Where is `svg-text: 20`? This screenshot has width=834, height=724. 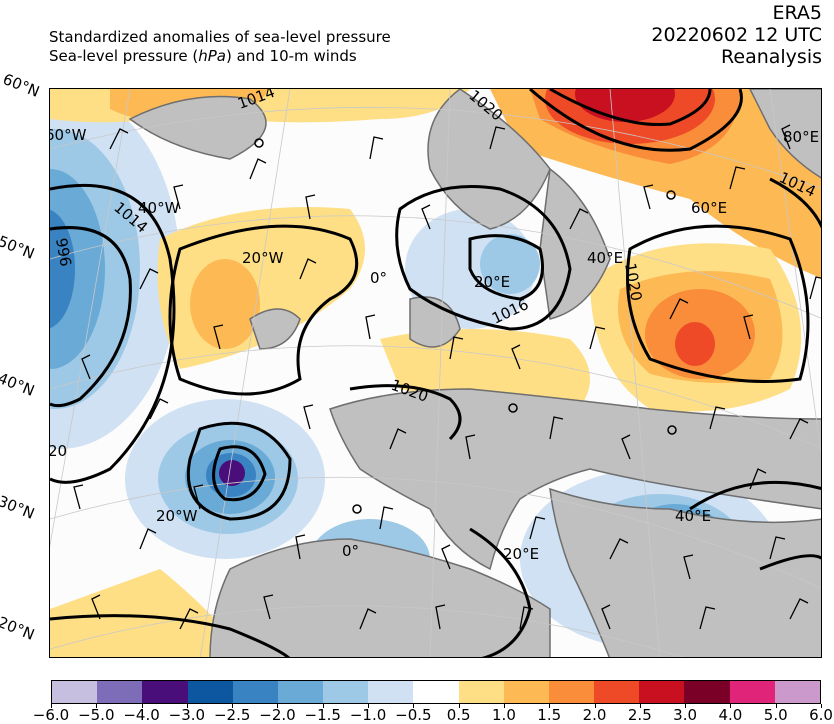 svg-text: 20 is located at coordinates (58, 451).